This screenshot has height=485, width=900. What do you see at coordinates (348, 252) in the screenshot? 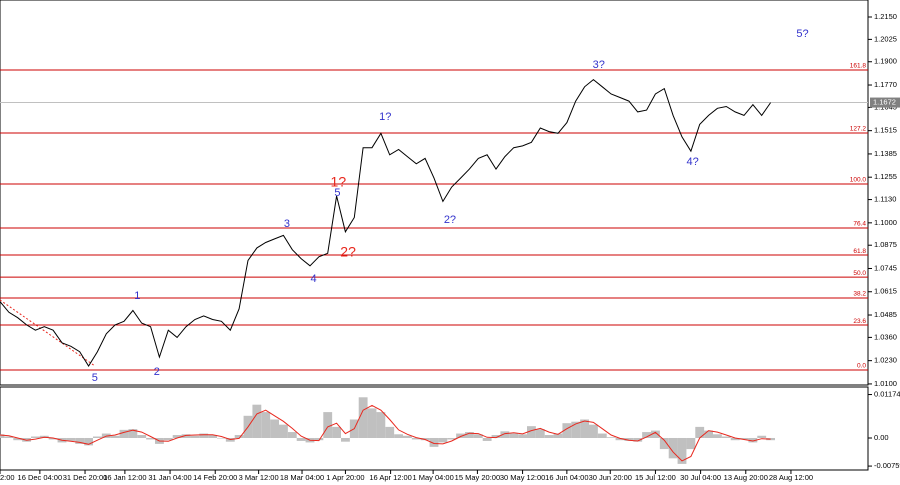
I see `wave-label: 2?` at bounding box center [348, 252].